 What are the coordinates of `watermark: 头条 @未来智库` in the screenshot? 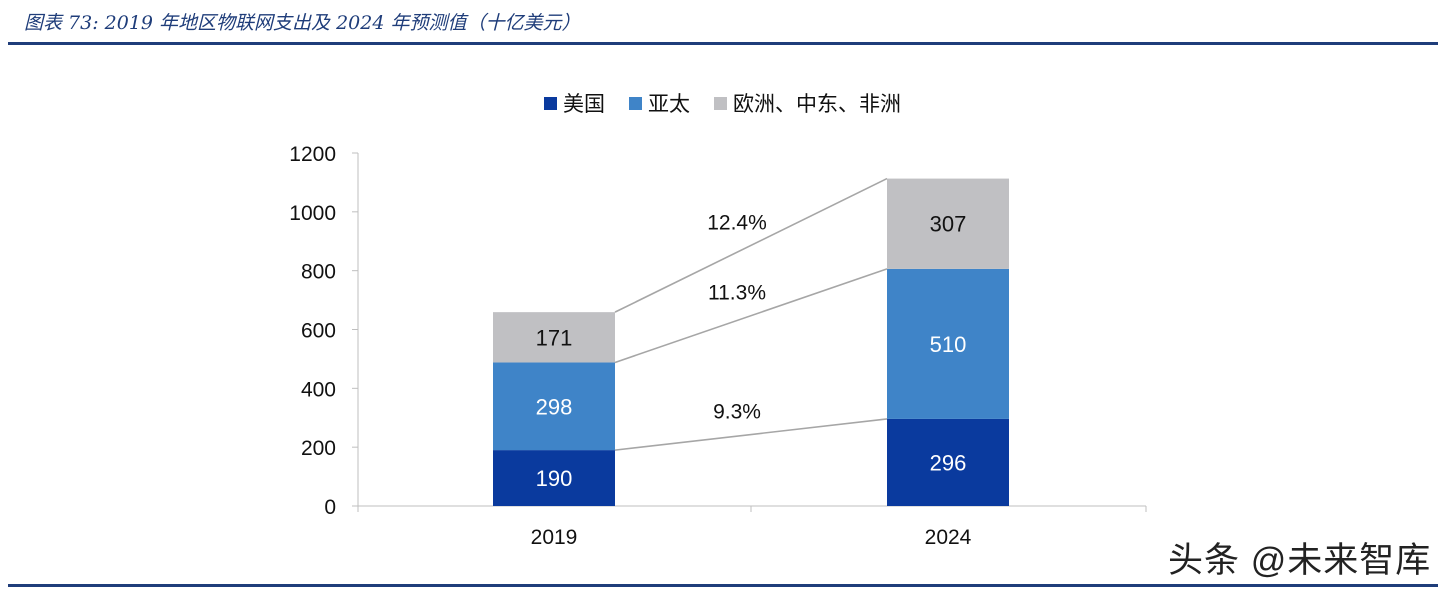 It's located at (1300, 560).